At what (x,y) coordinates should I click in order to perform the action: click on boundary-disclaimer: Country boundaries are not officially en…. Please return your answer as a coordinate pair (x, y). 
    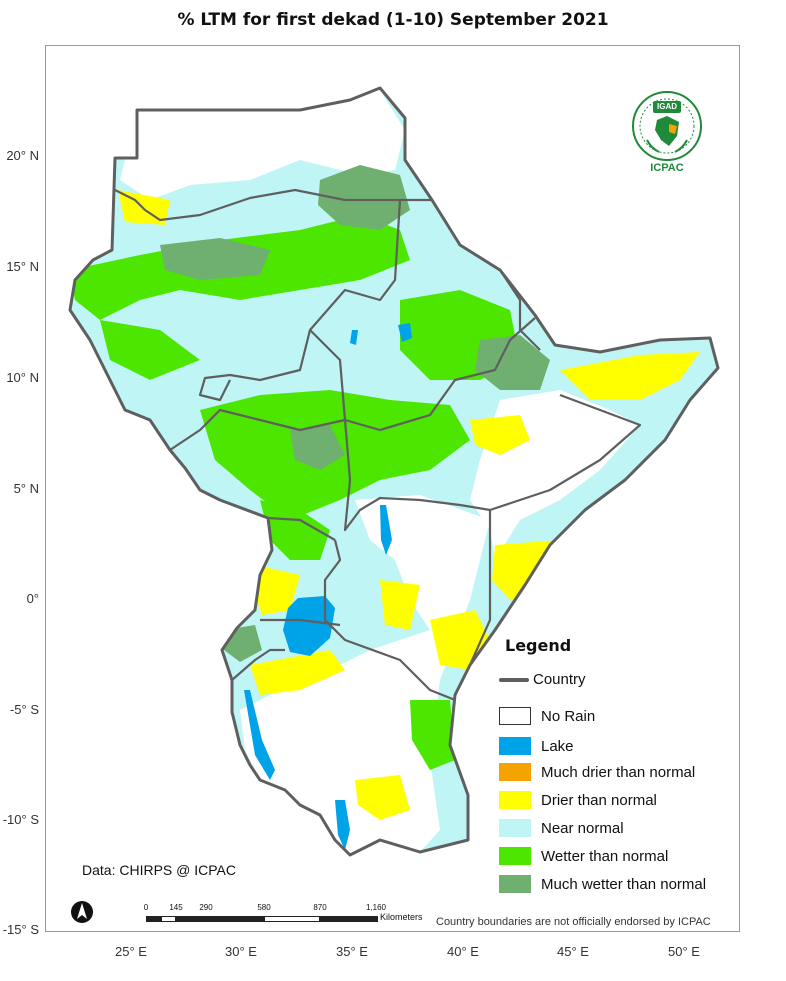
    Looking at the image, I should click on (573, 922).